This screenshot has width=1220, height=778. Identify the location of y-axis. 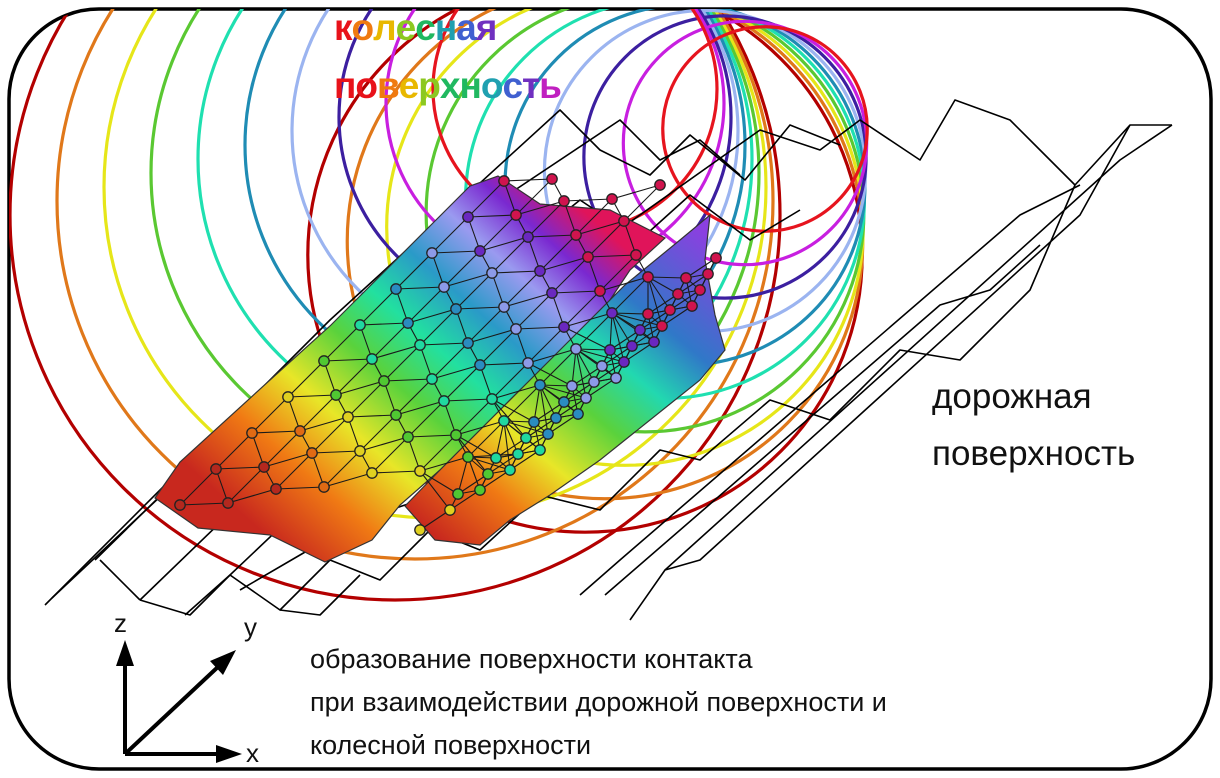
(172, 709).